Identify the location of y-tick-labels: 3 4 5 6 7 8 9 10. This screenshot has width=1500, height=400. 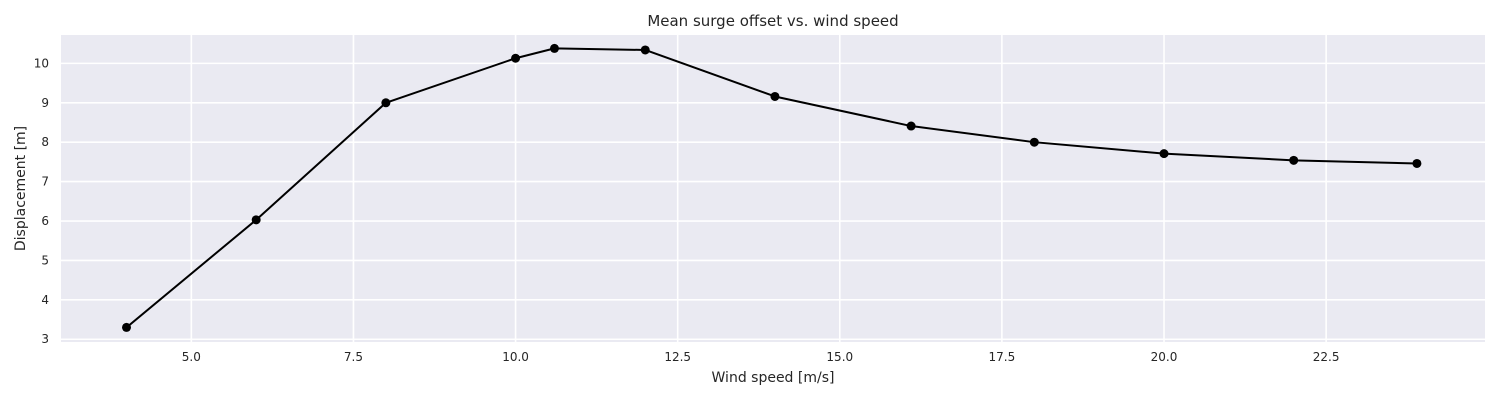
(41, 201).